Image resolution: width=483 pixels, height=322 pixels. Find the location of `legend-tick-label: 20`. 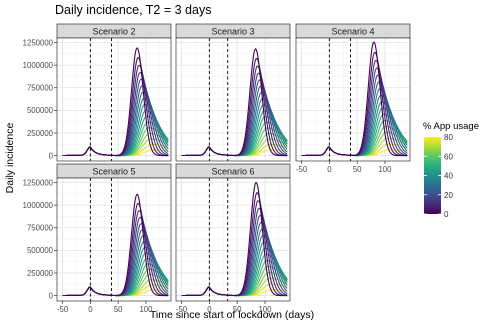

legend-tick-label: 20 is located at coordinates (448, 195).